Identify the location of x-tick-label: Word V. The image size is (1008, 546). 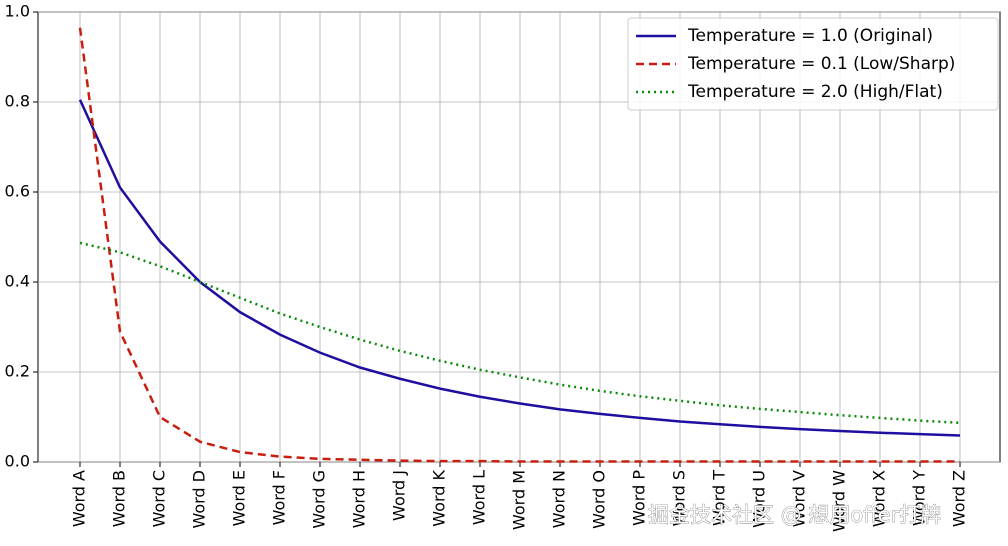
(799, 498).